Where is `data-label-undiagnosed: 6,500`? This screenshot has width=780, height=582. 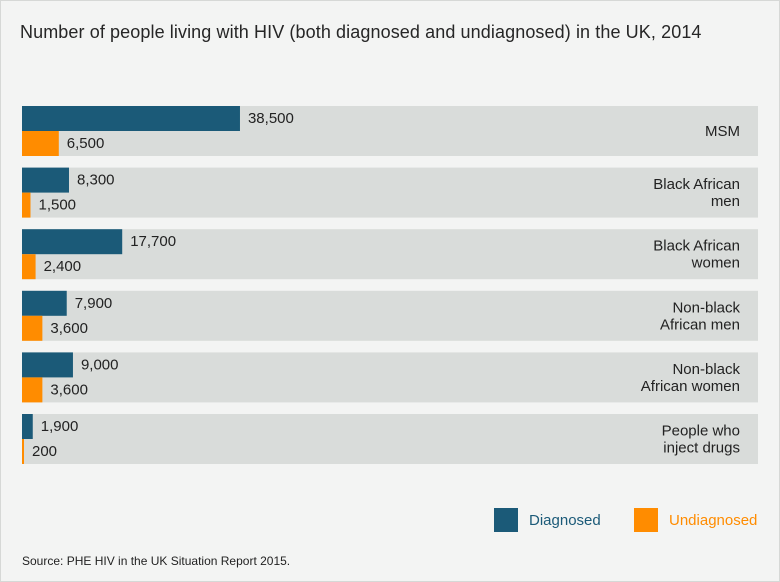 data-label-undiagnosed: 6,500 is located at coordinates (86, 143).